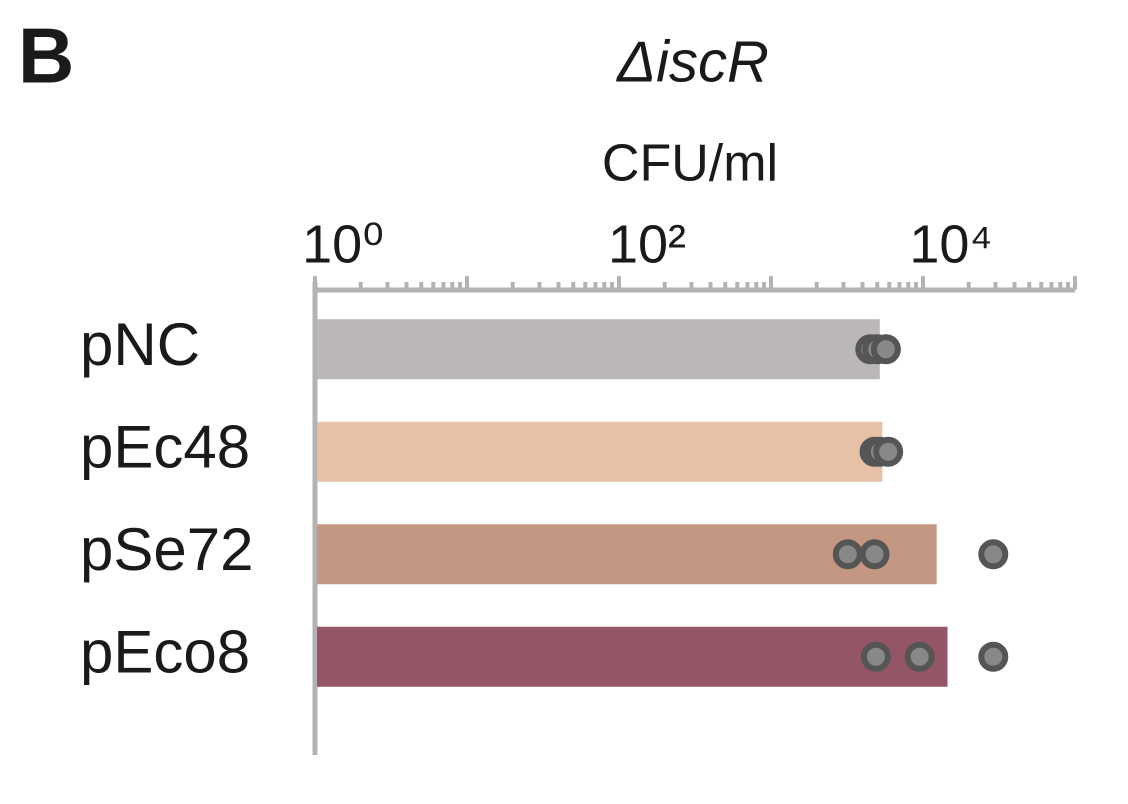  What do you see at coordinates (167, 549) in the screenshot?
I see `y-tick-label: pSe72` at bounding box center [167, 549].